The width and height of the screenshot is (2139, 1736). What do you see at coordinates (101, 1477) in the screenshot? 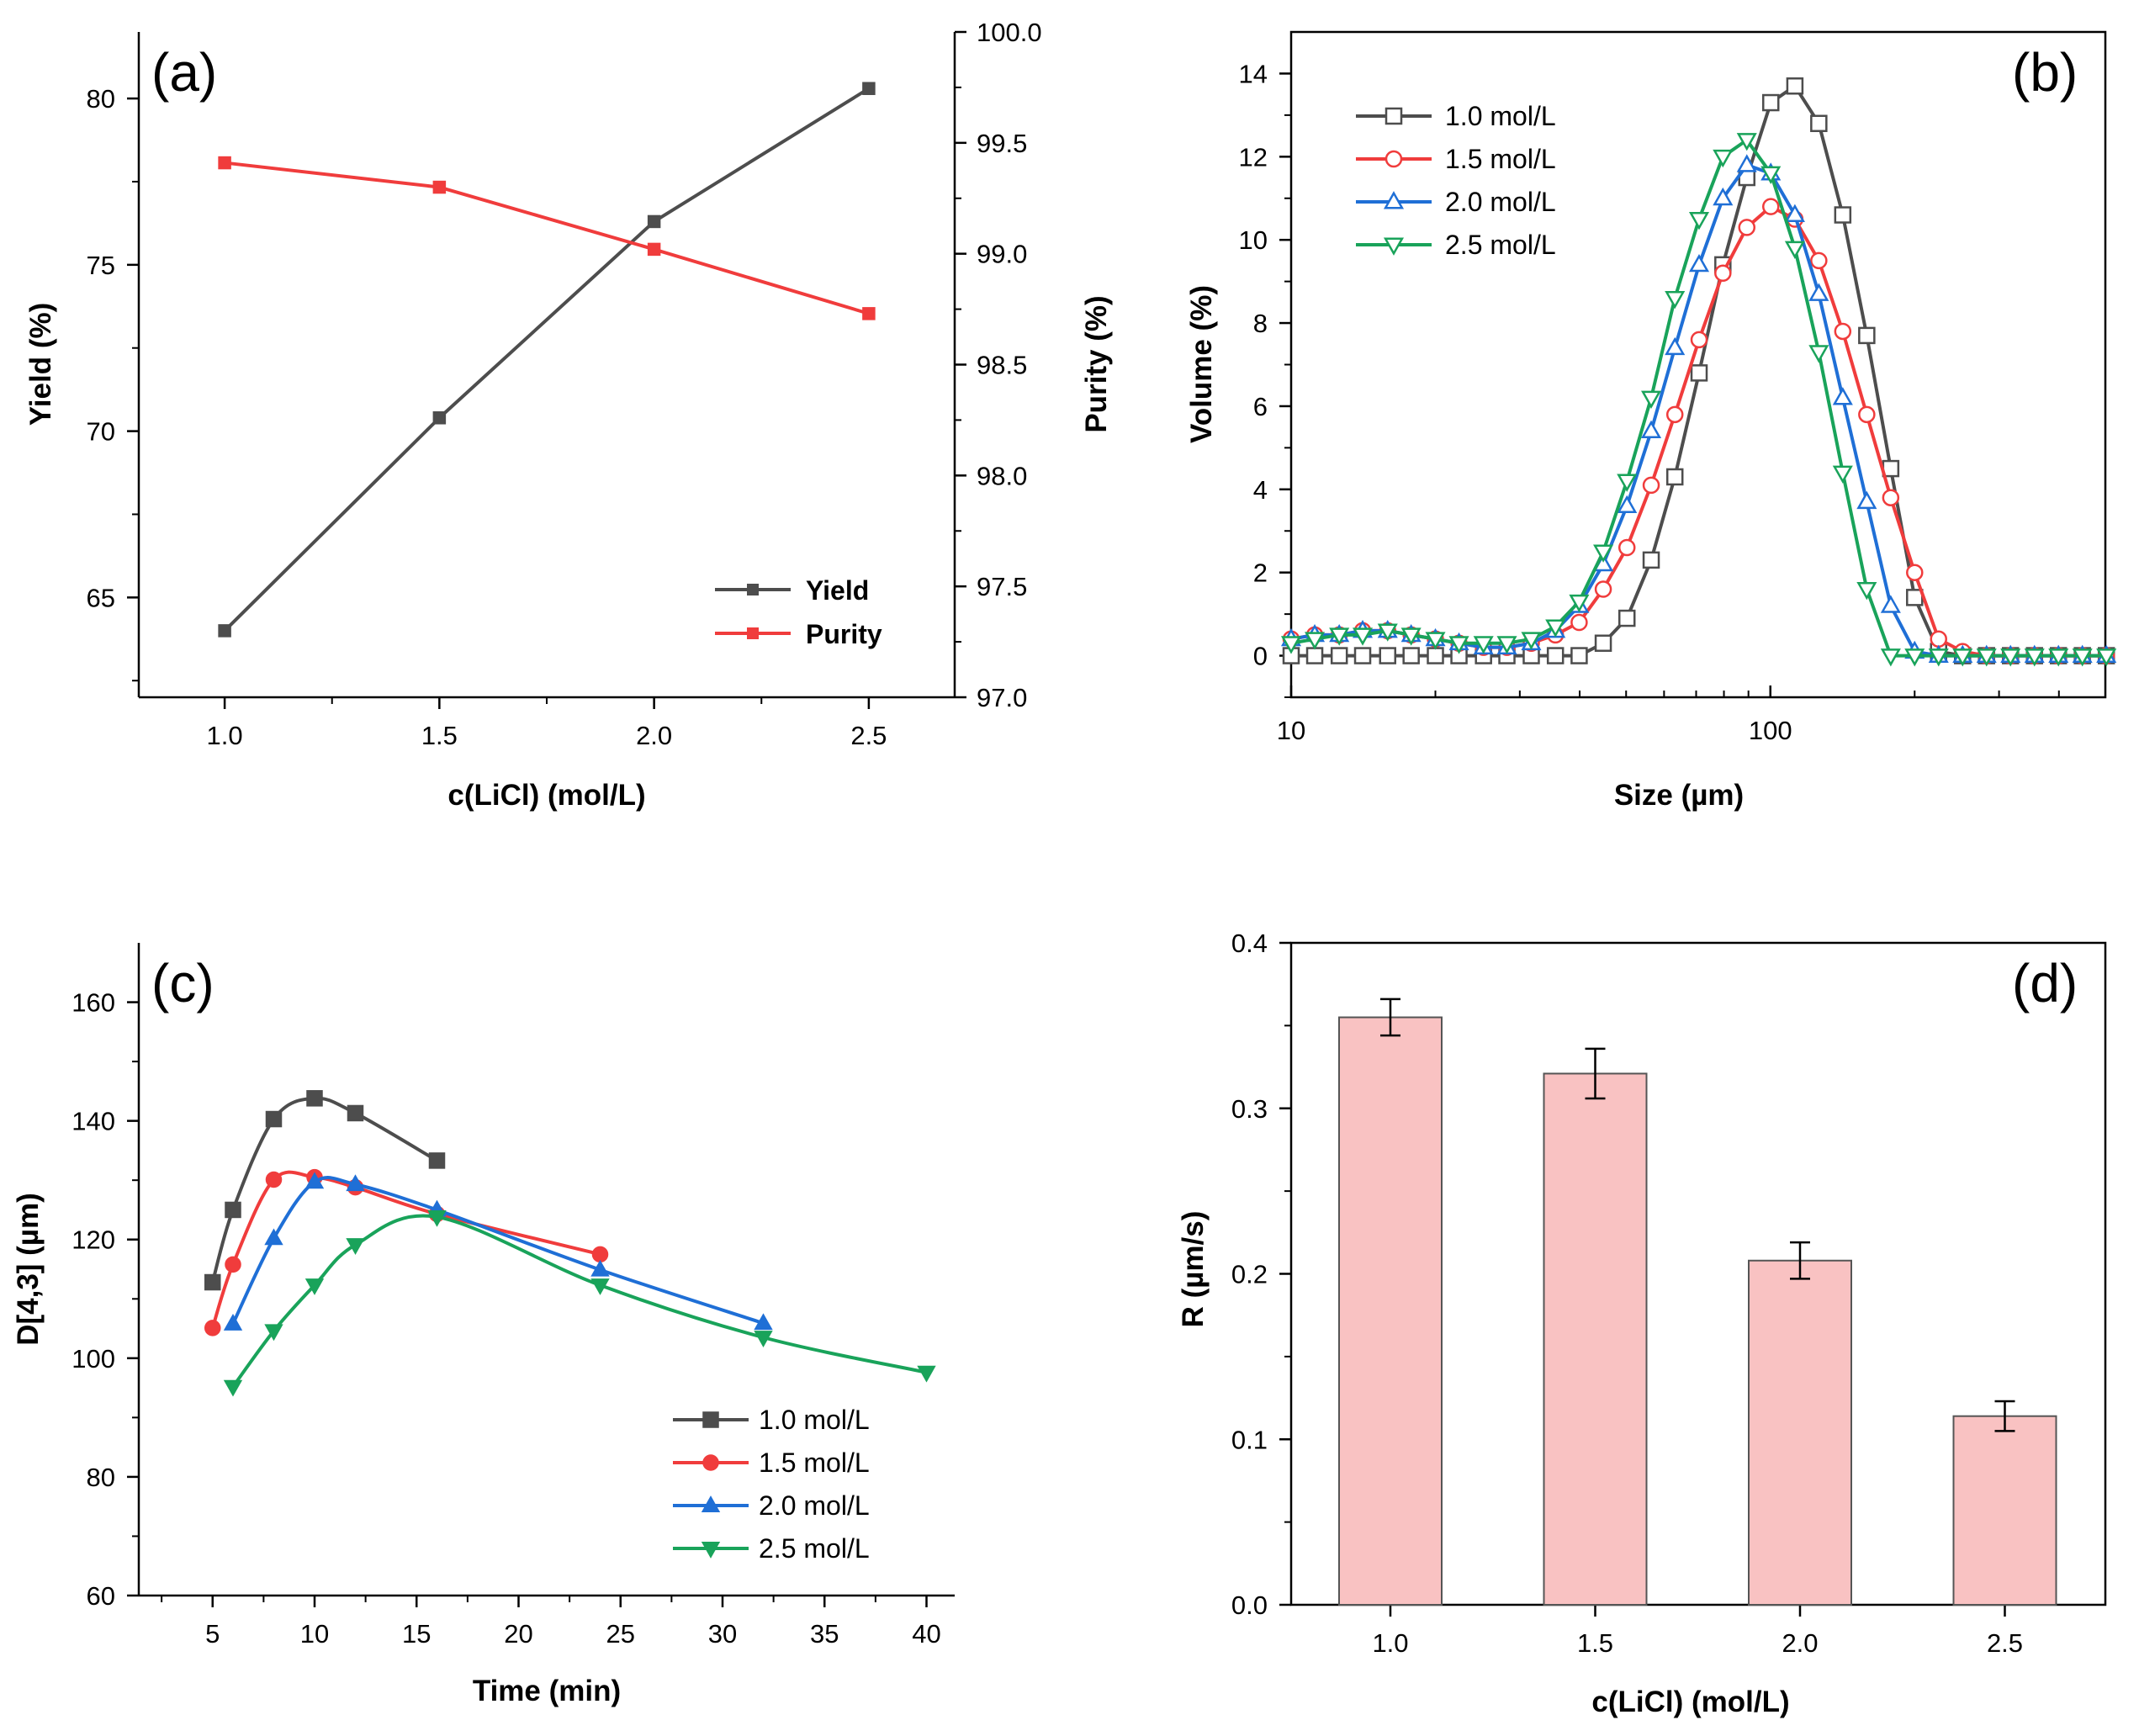
I see `y-tick-label-c: 80` at bounding box center [101, 1477].